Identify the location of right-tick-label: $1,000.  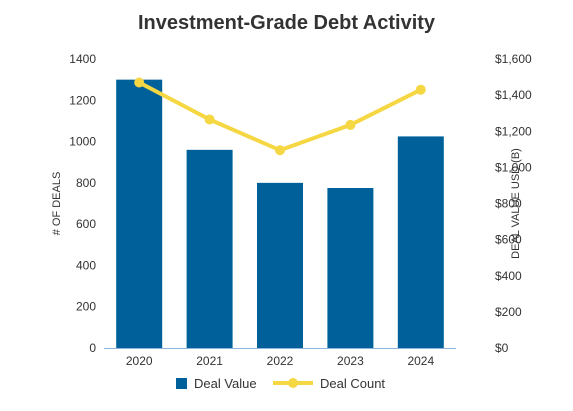
(513, 167).